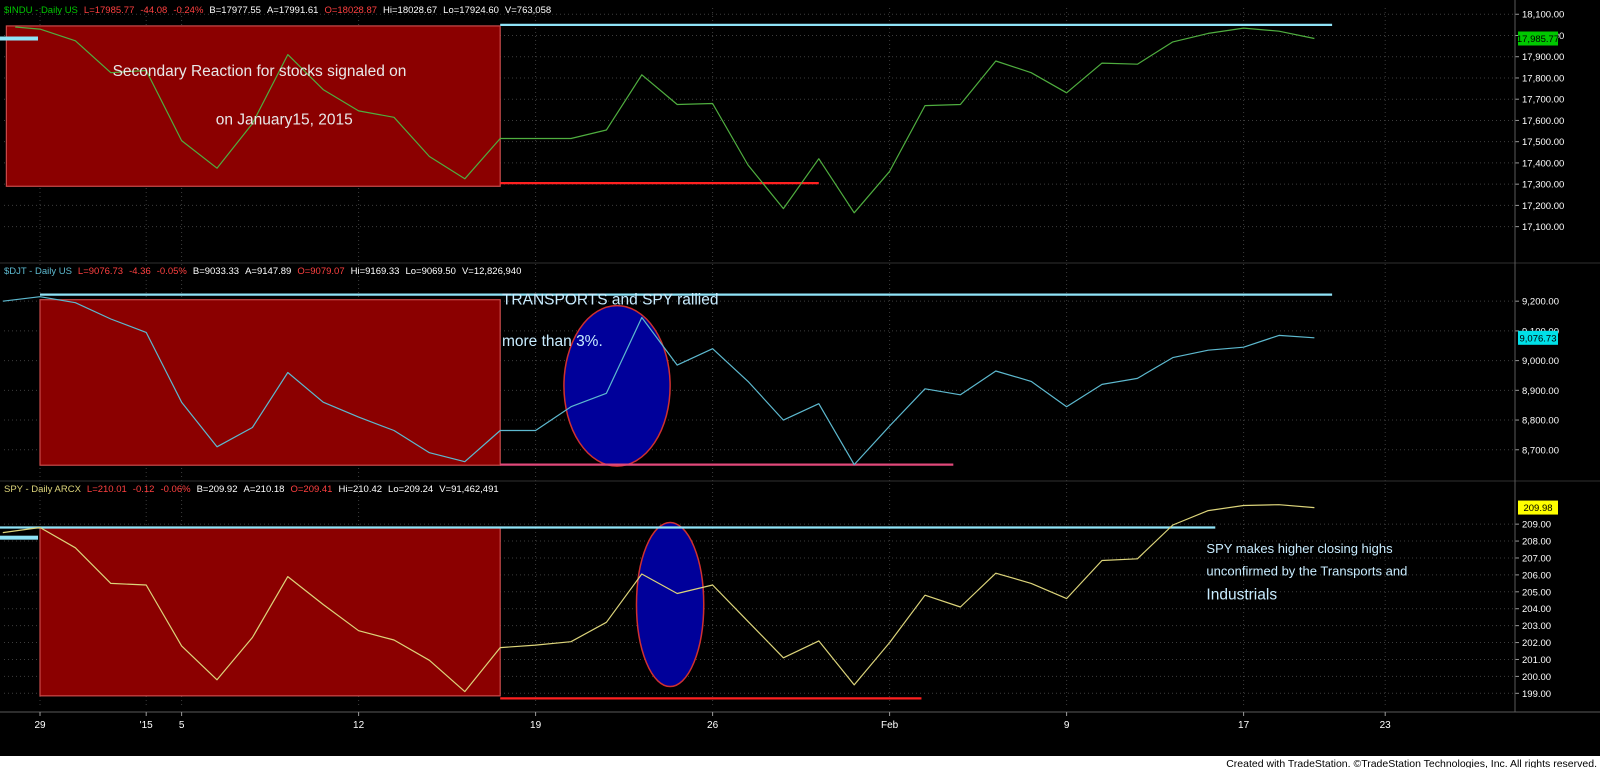 The image size is (1600, 773). I want to click on header-field: Lo=17924.60, so click(471, 10).